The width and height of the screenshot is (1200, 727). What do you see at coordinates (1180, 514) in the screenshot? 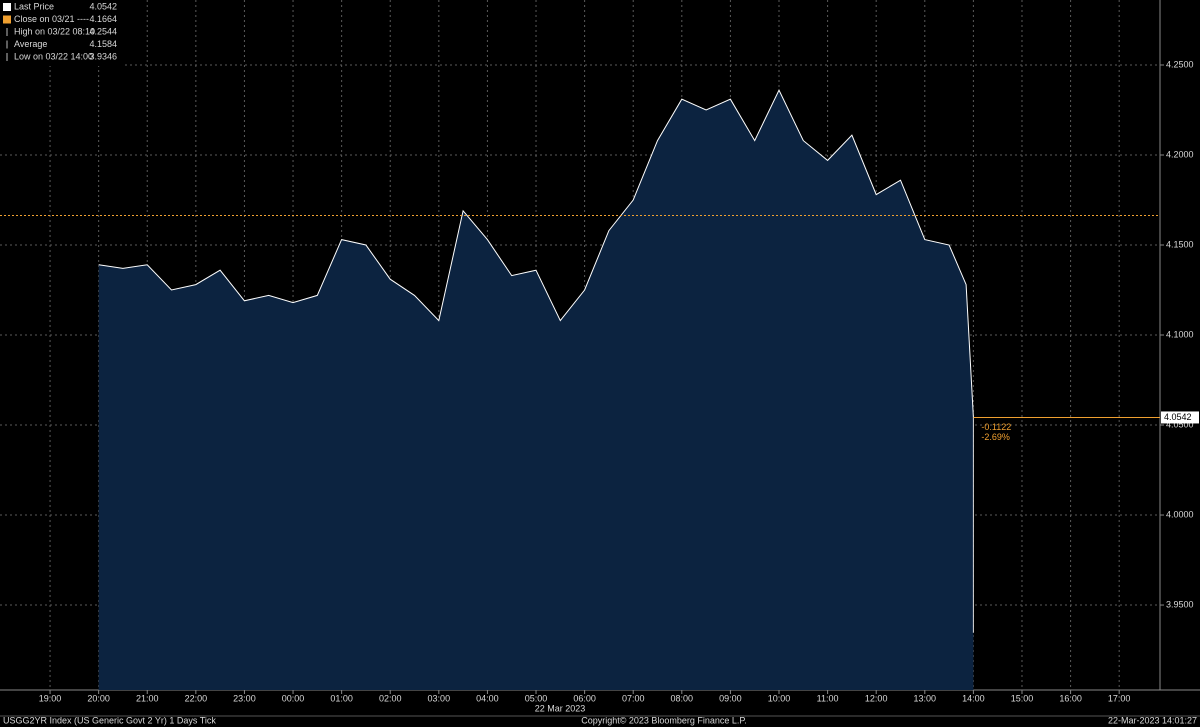
I see `y-tick-label: 4.0000` at bounding box center [1180, 514].